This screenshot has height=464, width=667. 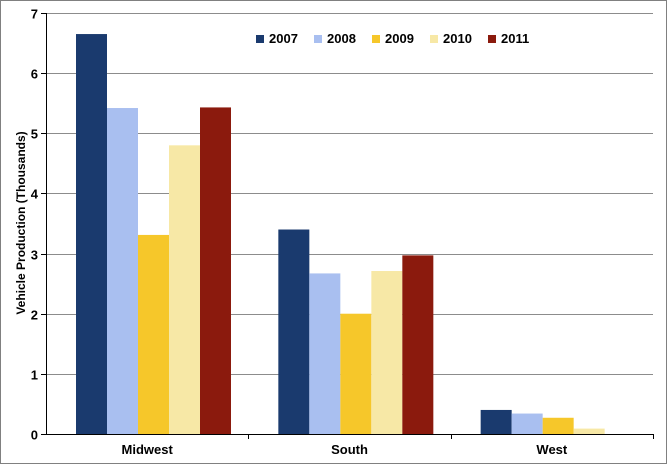 I want to click on legend-swatch-2010, so click(x=434, y=39).